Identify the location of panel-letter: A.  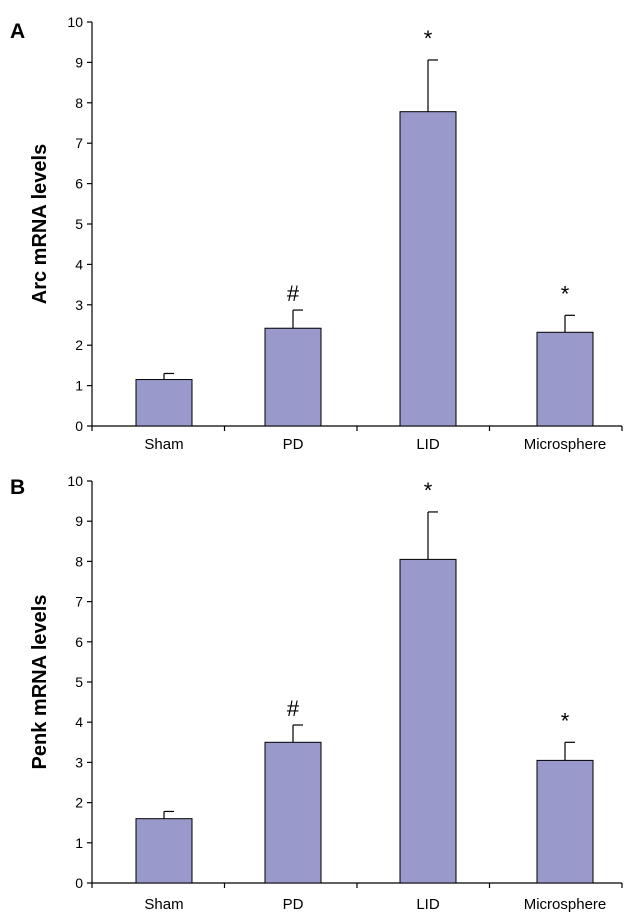
(17, 31).